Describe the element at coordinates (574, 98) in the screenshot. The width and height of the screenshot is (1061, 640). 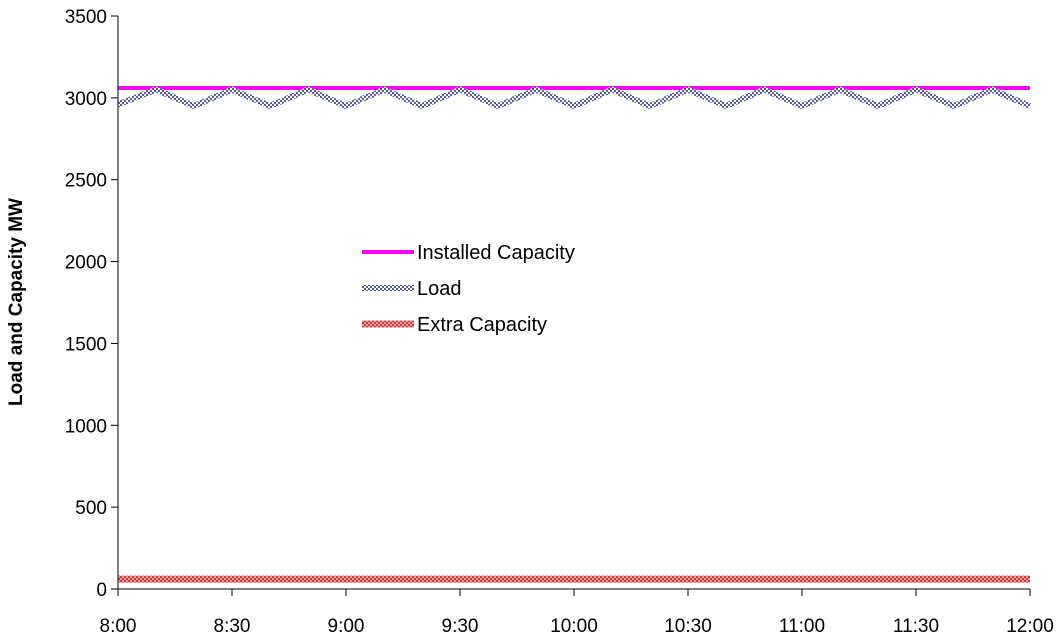
I see `series-line-load` at that location.